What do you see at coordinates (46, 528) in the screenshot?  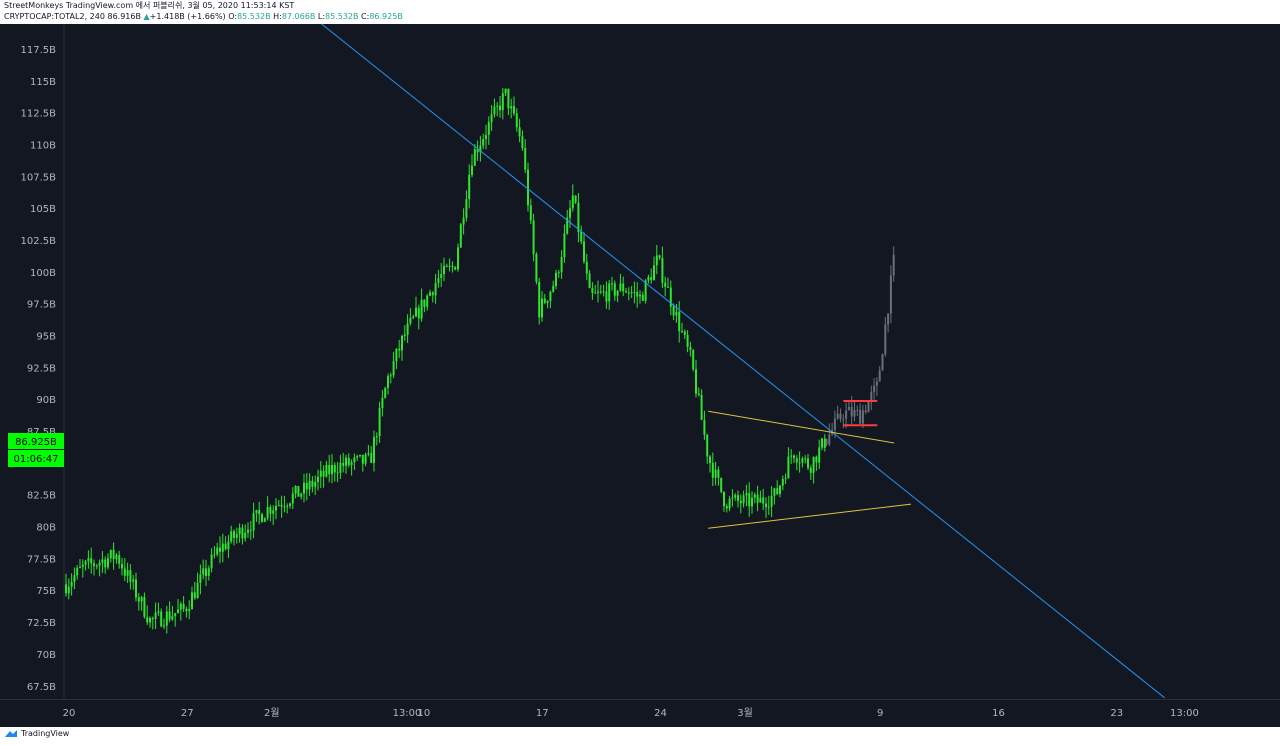 I see `price-tick-label: 80B` at bounding box center [46, 528].